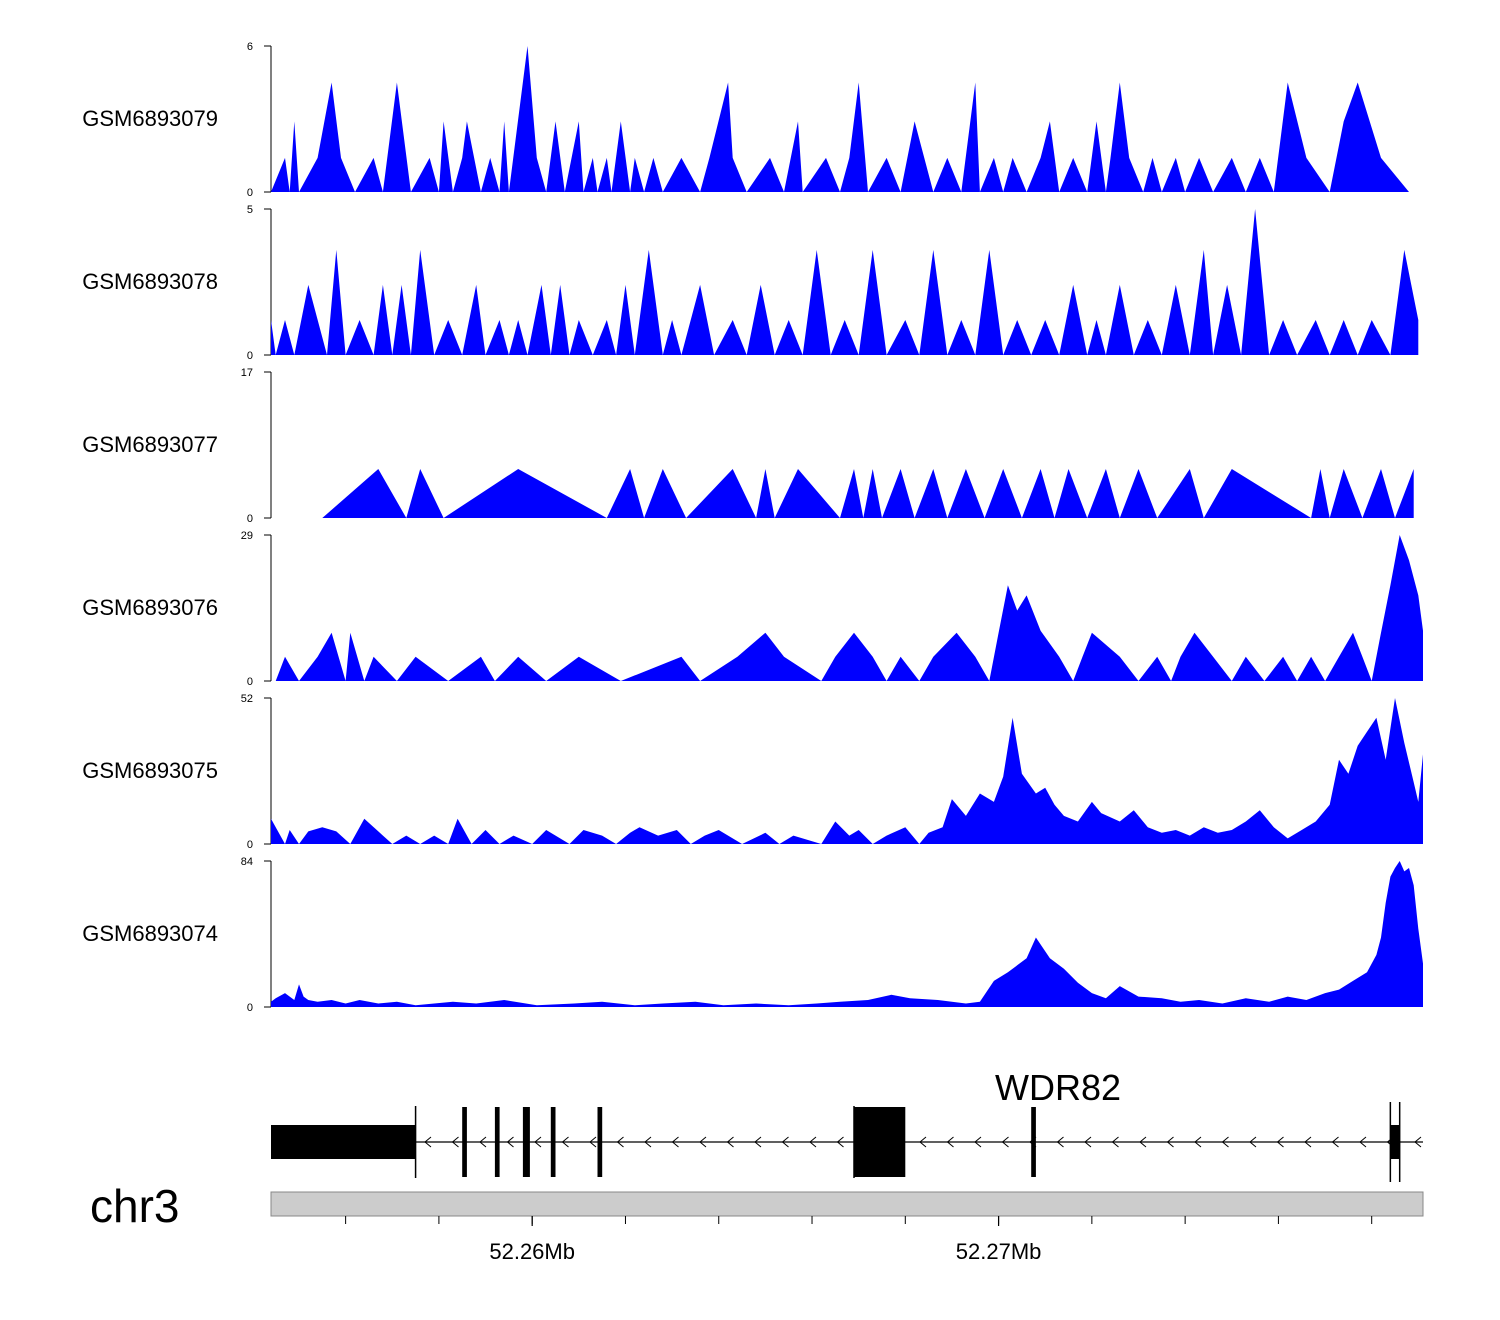  Describe the element at coordinates (847, 1124) in the screenshot. I see `gene-track: WDR82` at that location.